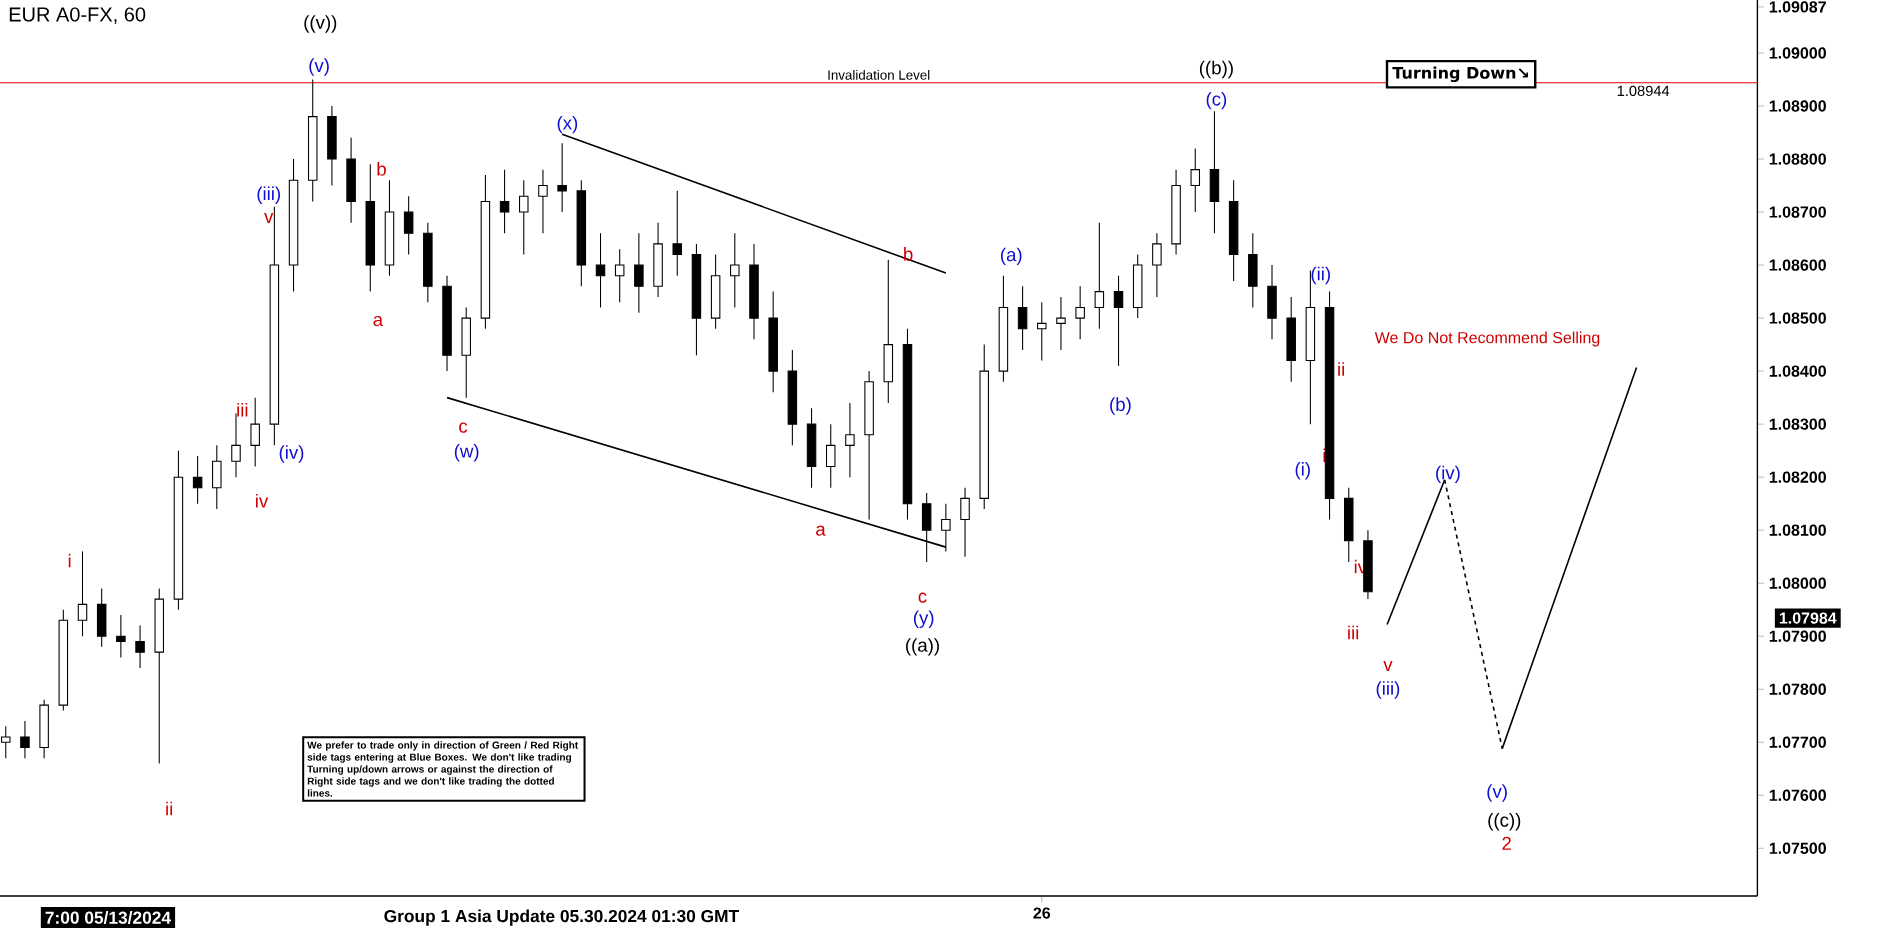  Describe the element at coordinates (1797, 583) in the screenshot. I see `y-tick-label: 1.08000` at that location.